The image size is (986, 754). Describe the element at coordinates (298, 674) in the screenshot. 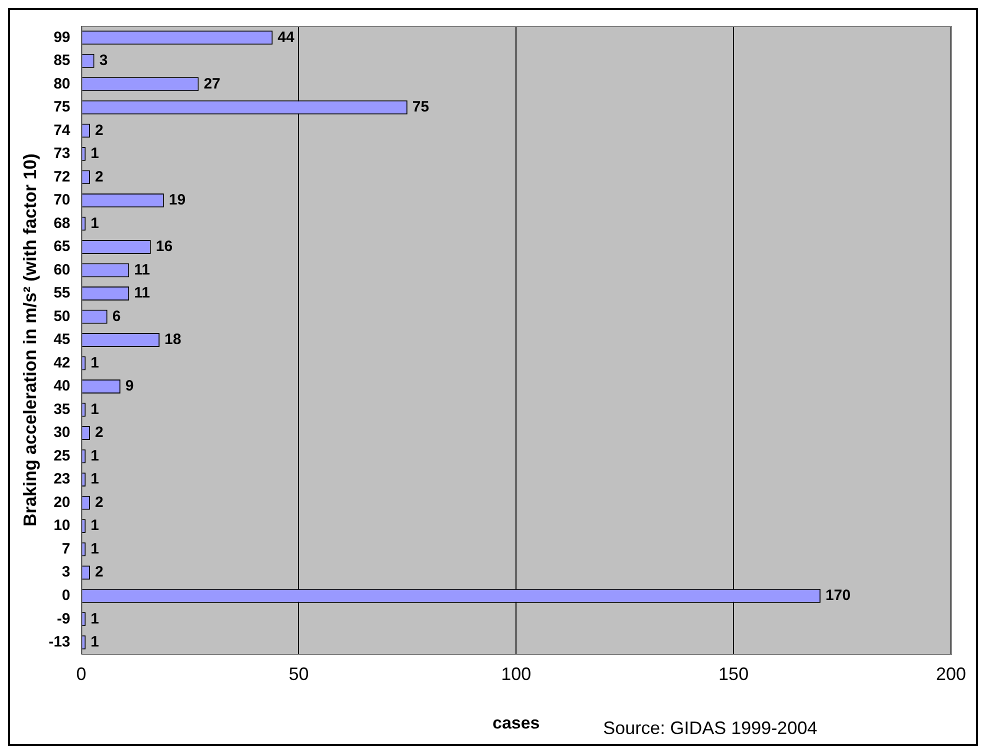

I see `x-tick-label: 50` at that location.